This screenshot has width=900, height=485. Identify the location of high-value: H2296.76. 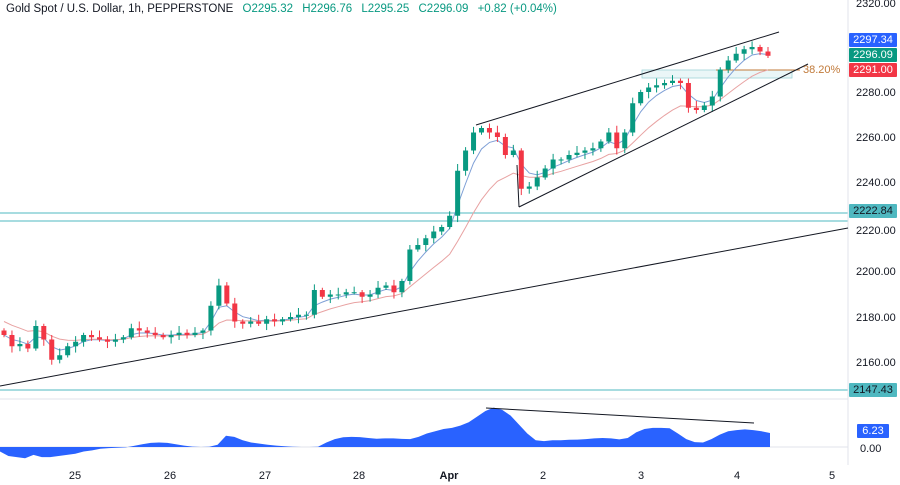
(327, 9).